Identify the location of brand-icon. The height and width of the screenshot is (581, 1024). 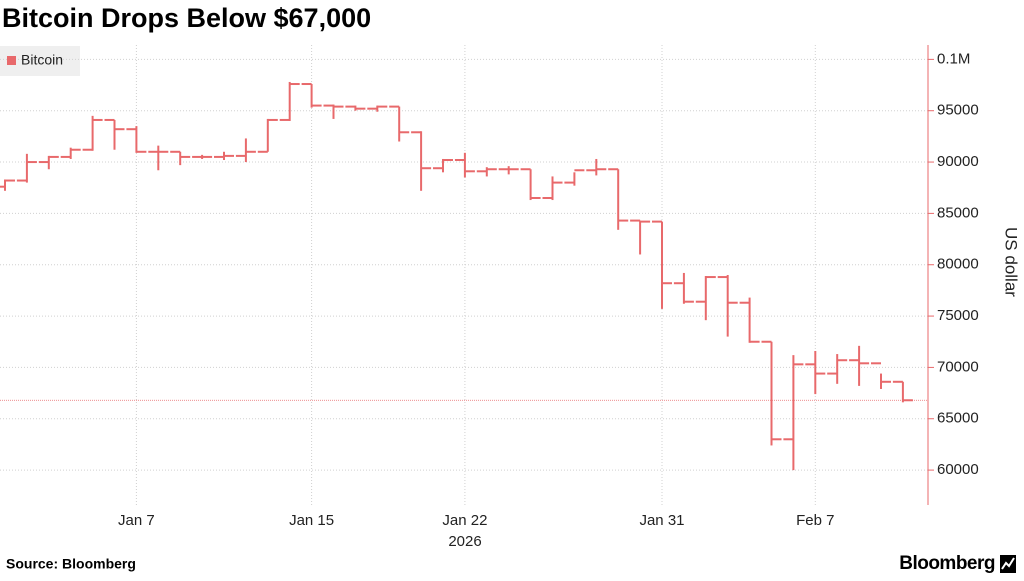
(1008, 564).